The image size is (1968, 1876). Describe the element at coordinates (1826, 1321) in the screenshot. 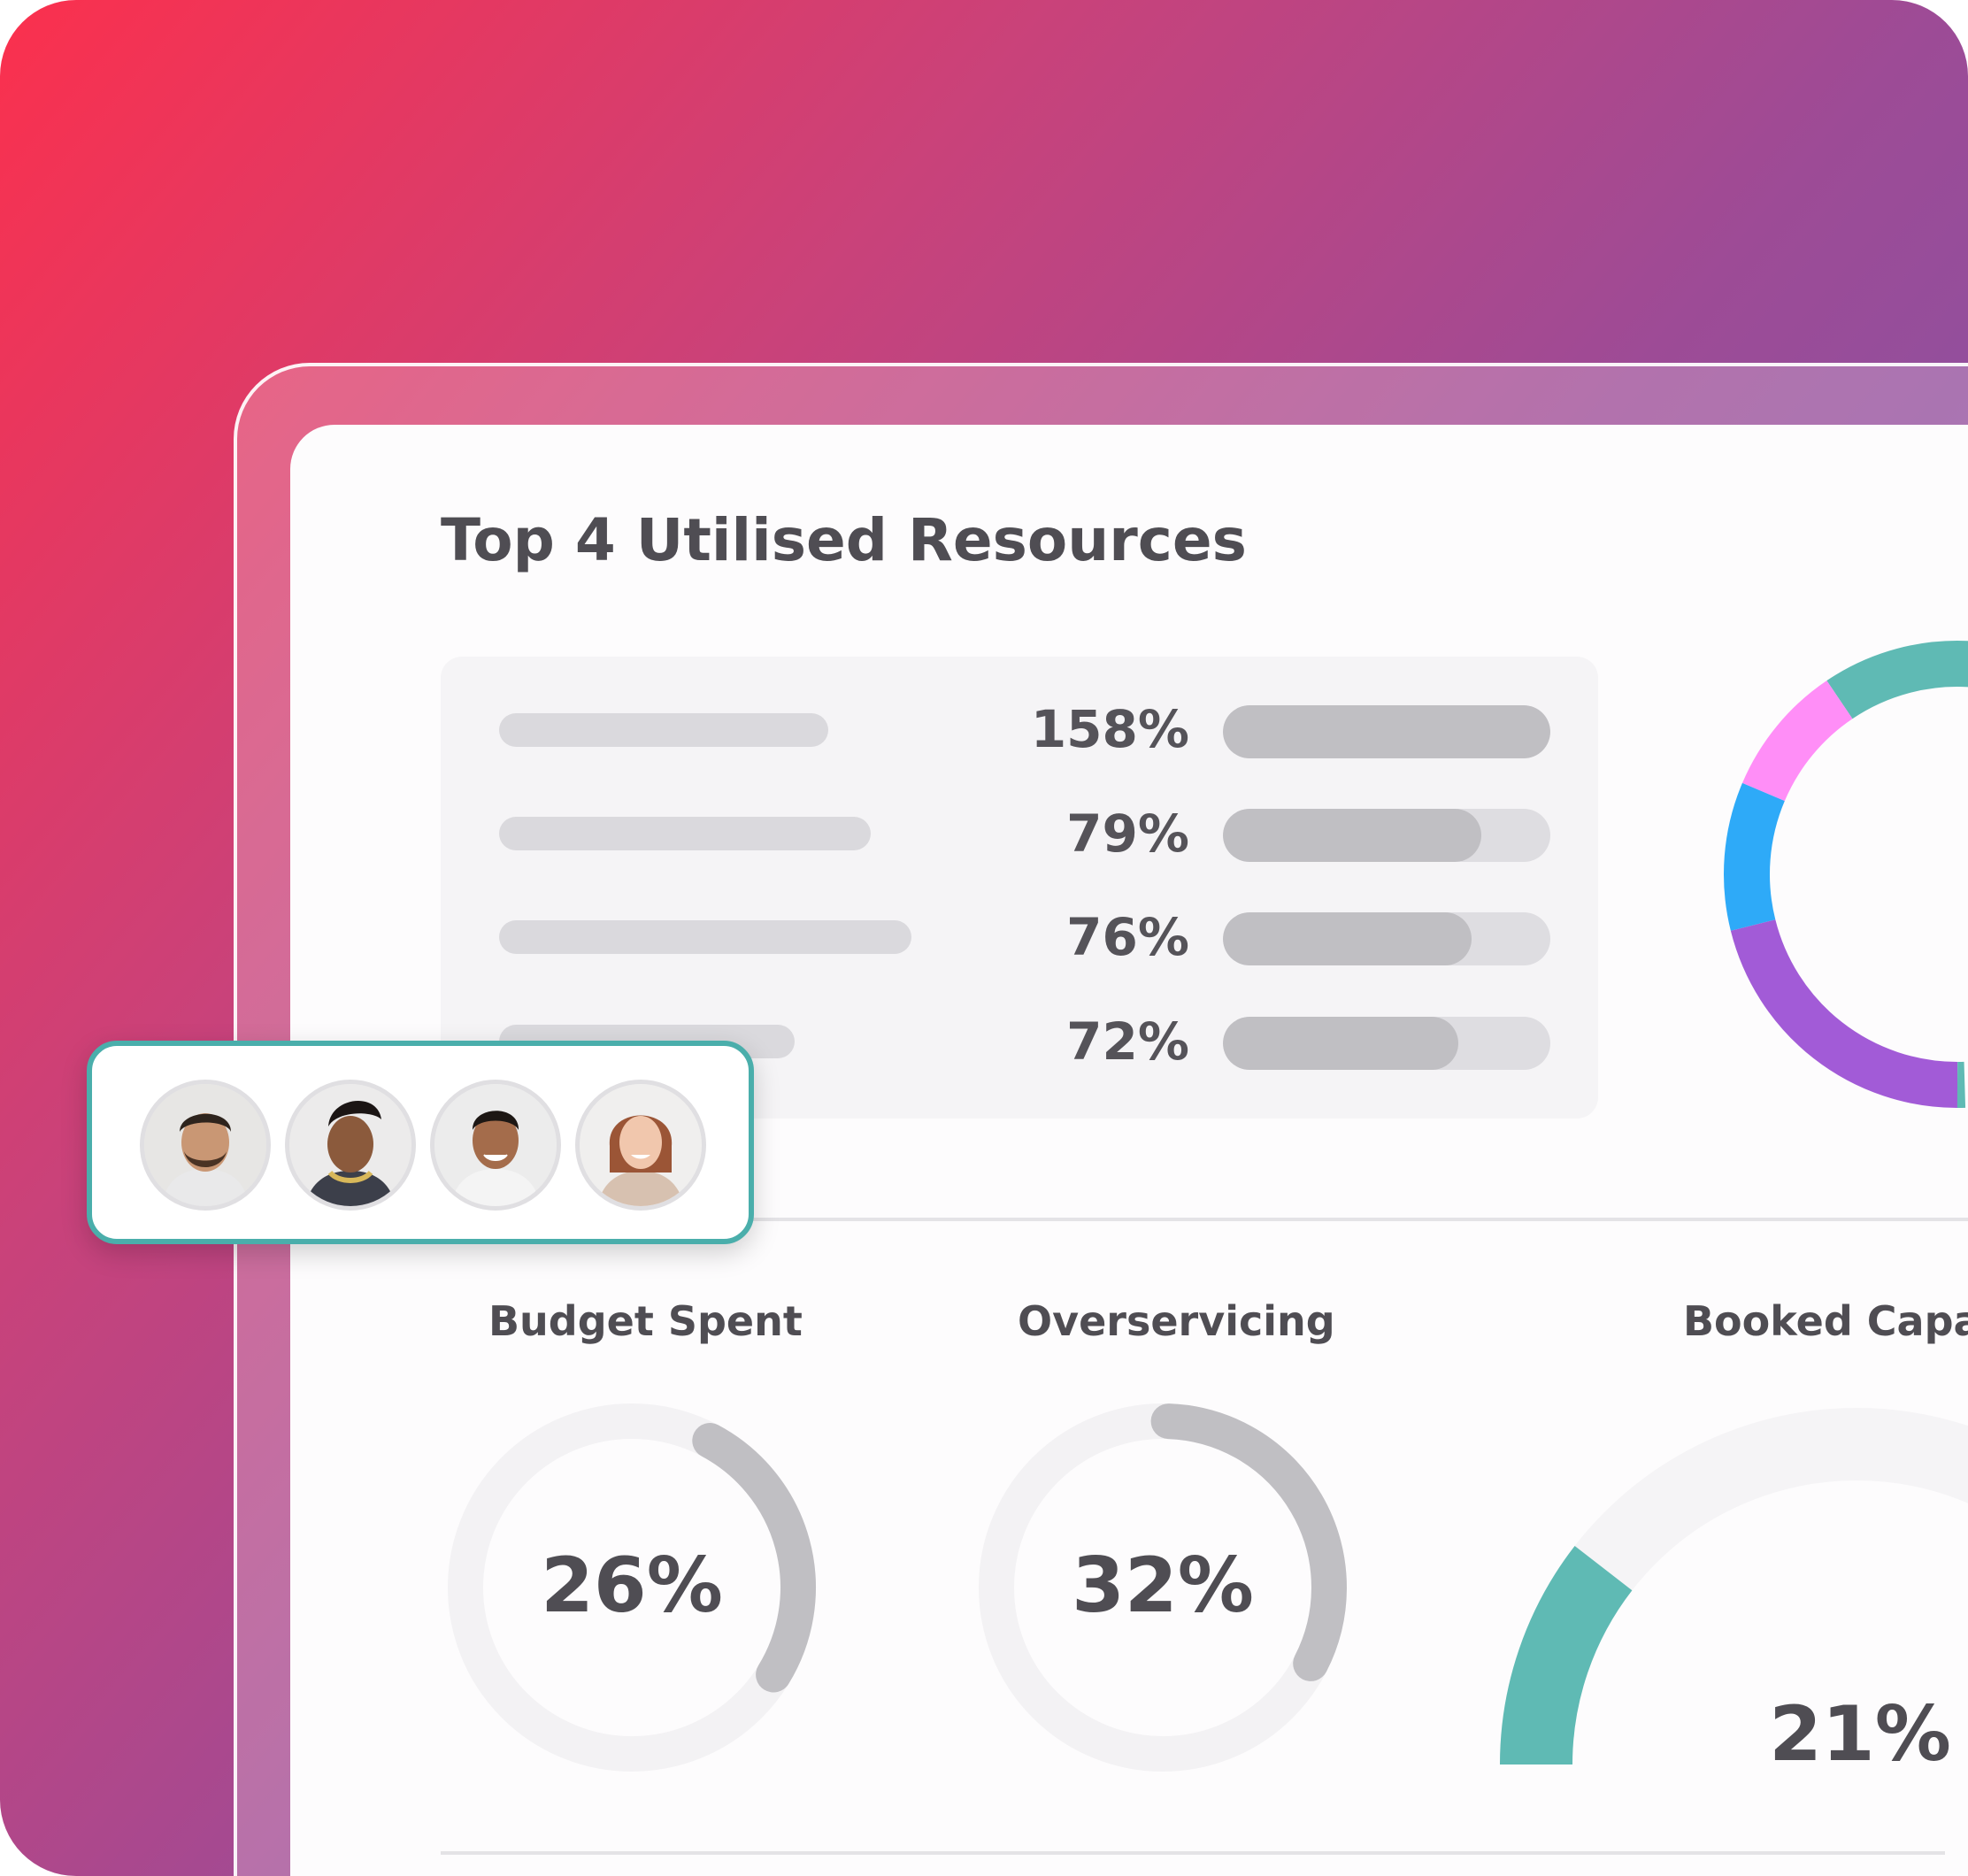

I see `gauge-label-booked-capacity: Booked Capac` at that location.